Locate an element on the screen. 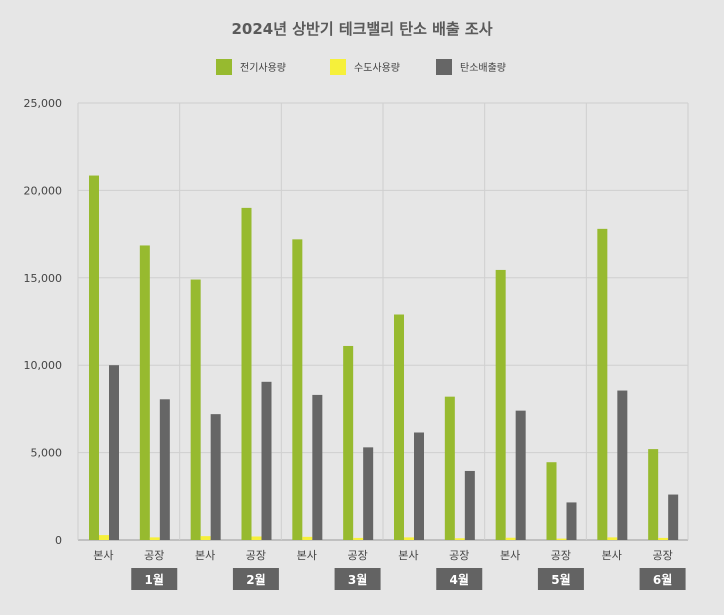 The image size is (724, 615). legend: 전기사용량 수도사용량 탄소배출량 is located at coordinates (361, 67).